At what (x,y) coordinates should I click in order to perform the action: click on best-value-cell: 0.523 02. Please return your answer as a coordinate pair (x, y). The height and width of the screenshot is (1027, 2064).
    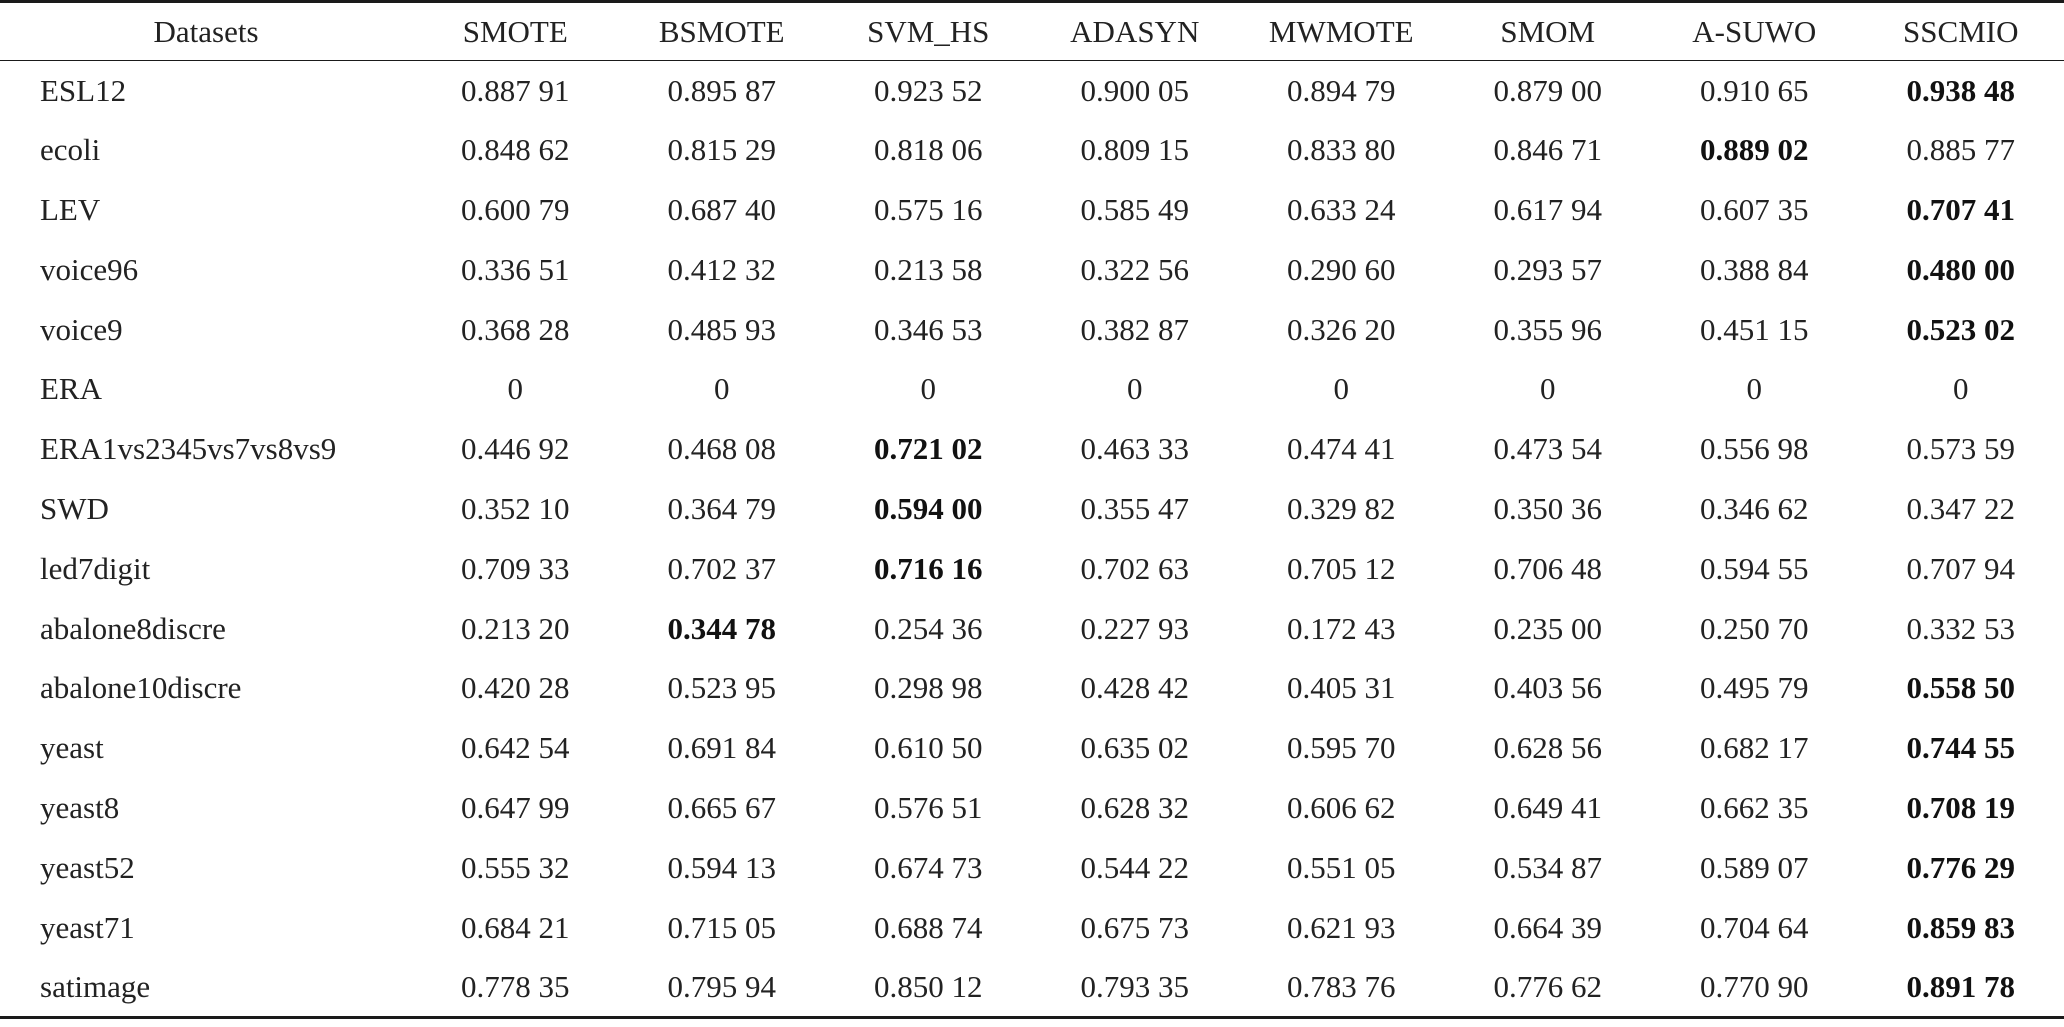
    Looking at the image, I should click on (1961, 329).